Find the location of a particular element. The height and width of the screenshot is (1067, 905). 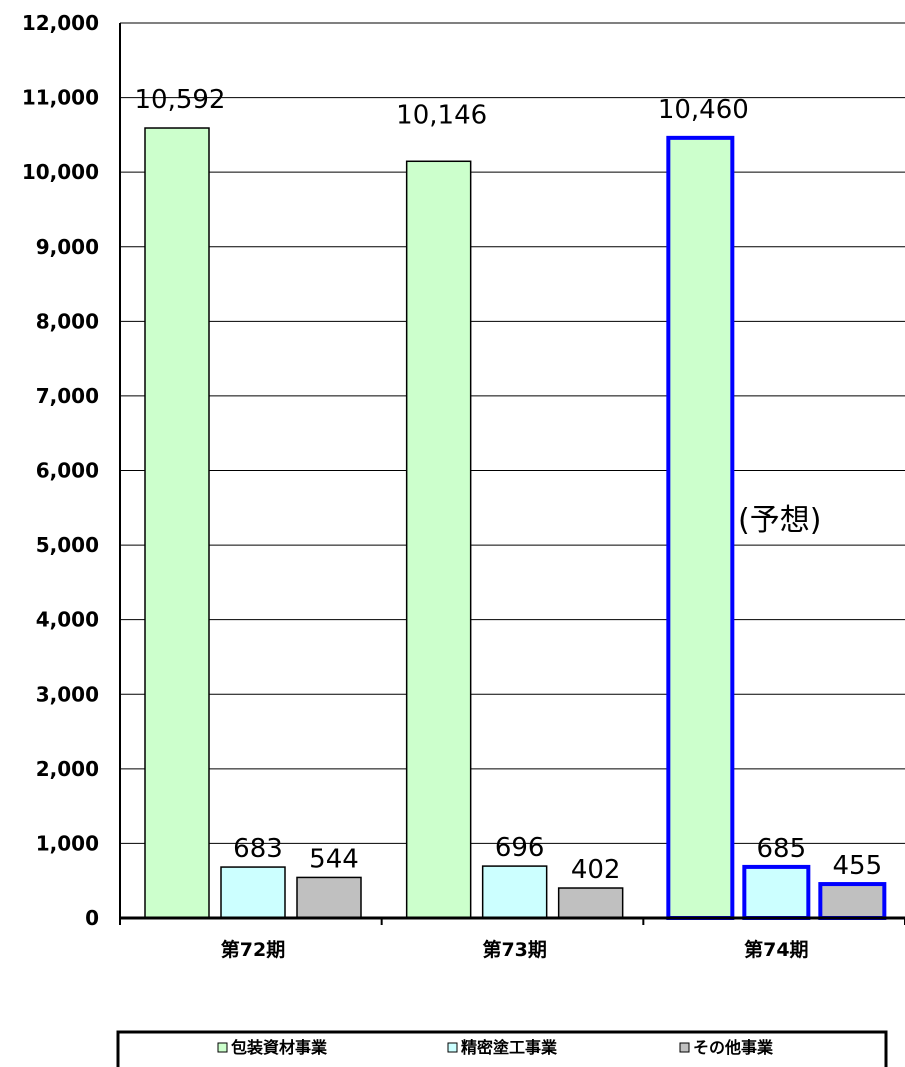

y-tick-label: 5,000 is located at coordinates (67, 545).